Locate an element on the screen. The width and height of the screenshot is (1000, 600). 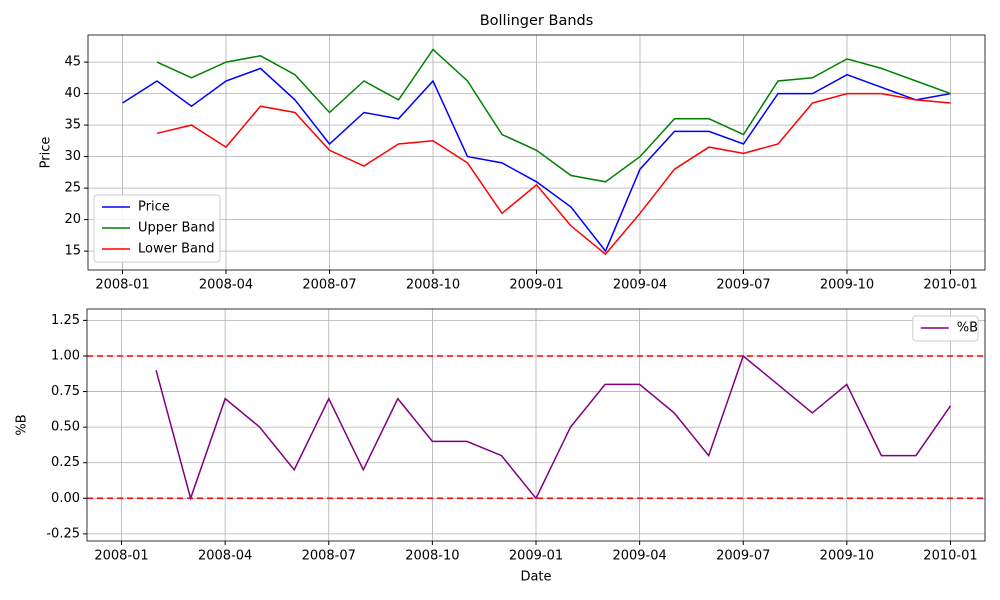
y-axis-label: Price is located at coordinates (46, 153).